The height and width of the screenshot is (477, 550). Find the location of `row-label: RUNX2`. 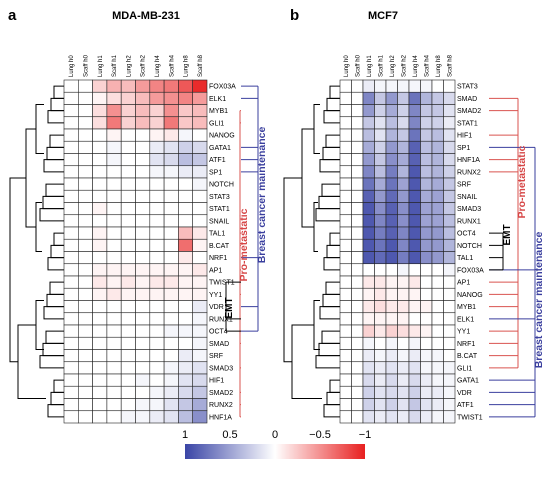

row-label: RUNX2 is located at coordinates (469, 173).